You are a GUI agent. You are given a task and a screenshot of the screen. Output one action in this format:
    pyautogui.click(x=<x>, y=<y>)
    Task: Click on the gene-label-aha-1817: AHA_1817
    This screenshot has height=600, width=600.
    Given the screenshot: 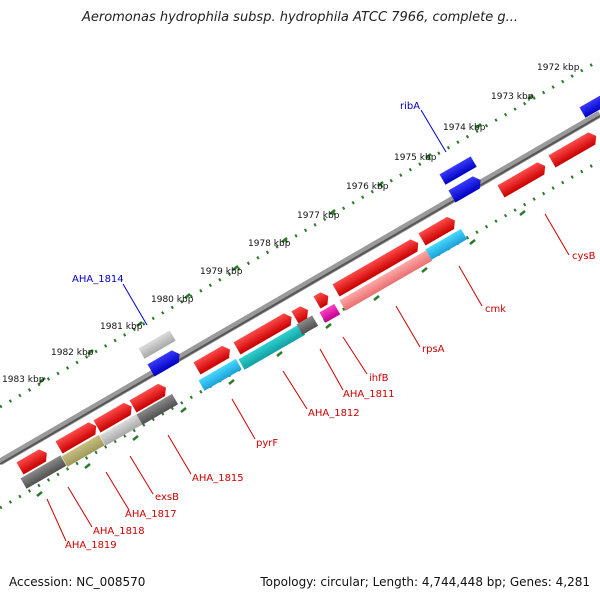 What is the action you would take?
    pyautogui.click(x=151, y=514)
    